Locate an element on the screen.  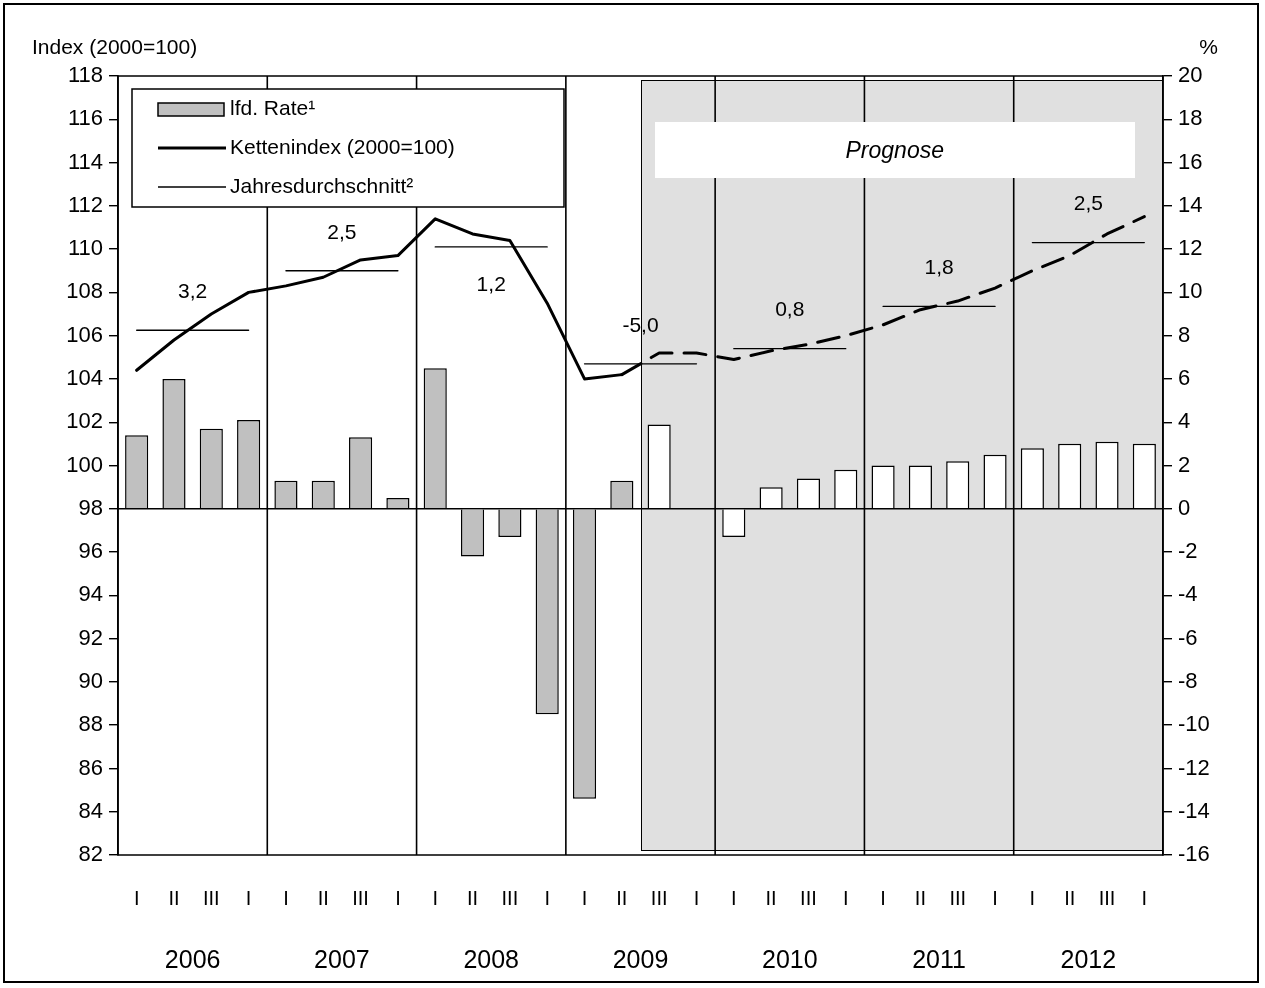
text: 2008 is located at coordinates (491, 958).